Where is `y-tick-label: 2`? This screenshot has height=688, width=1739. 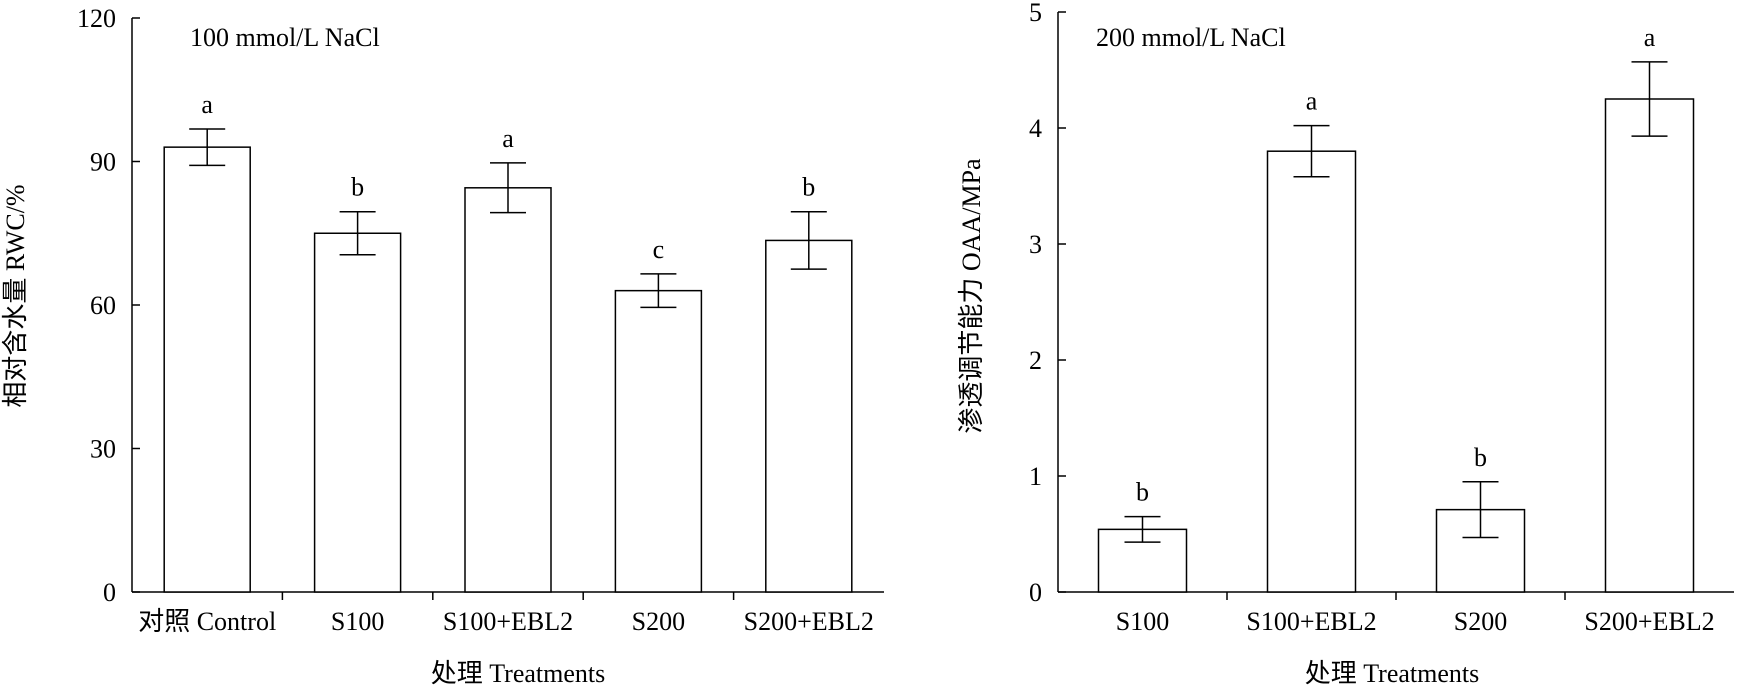
y-tick-label: 2 is located at coordinates (1035, 360).